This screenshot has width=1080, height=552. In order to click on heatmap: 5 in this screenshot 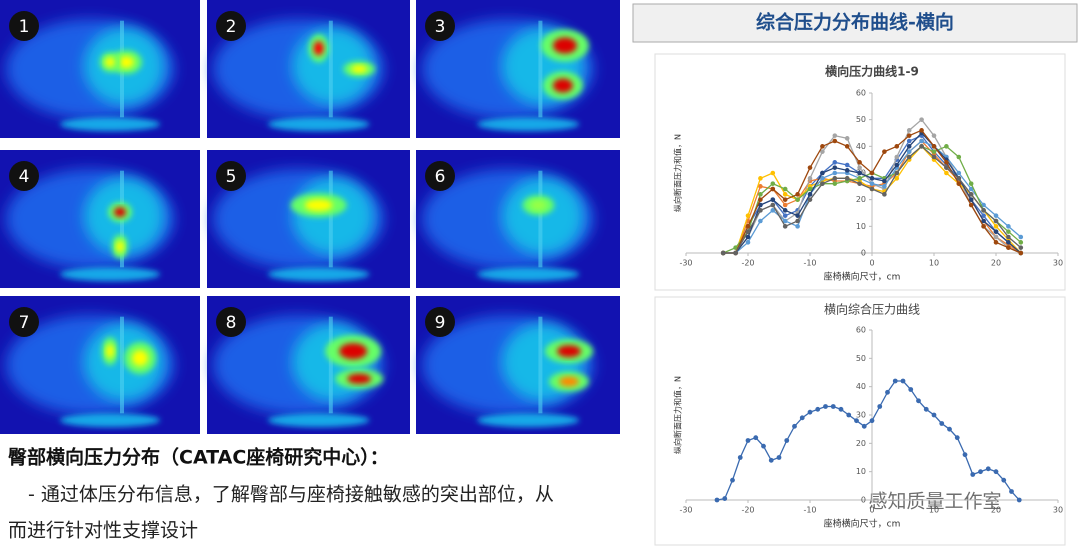, I will do `click(308, 219)`.